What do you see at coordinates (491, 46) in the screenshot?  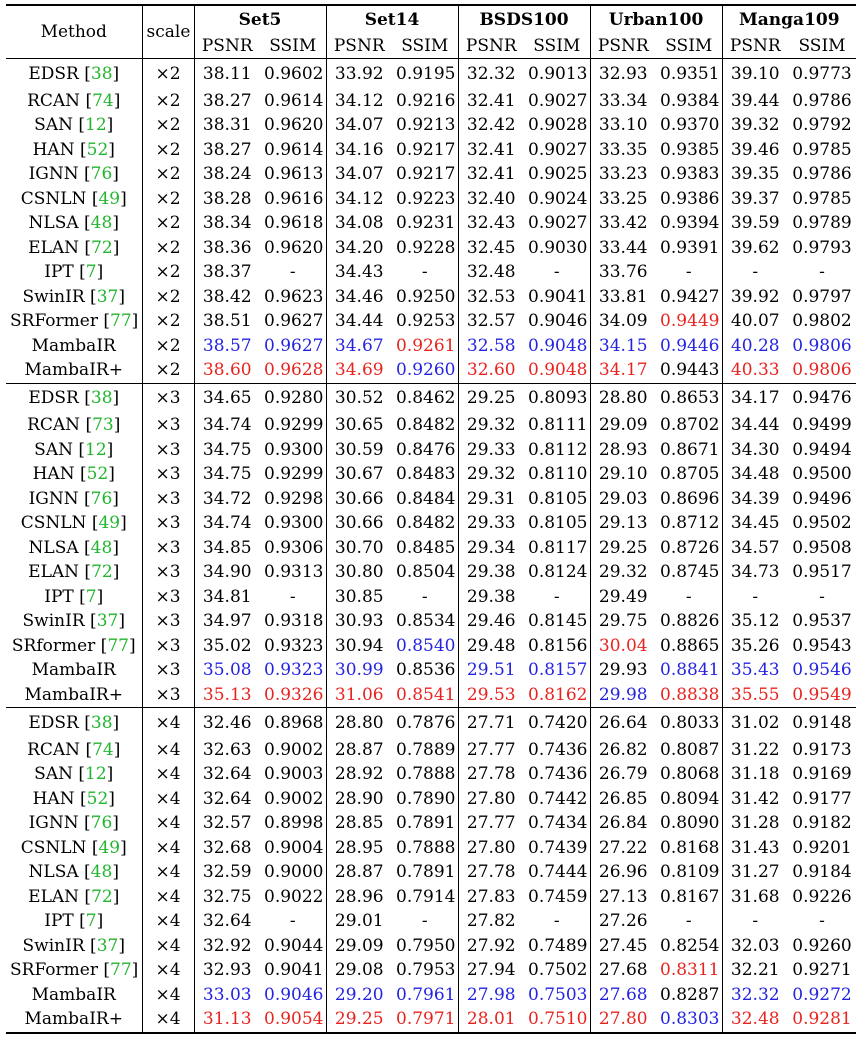 I see `metric-header-psnr: PSNR` at bounding box center [491, 46].